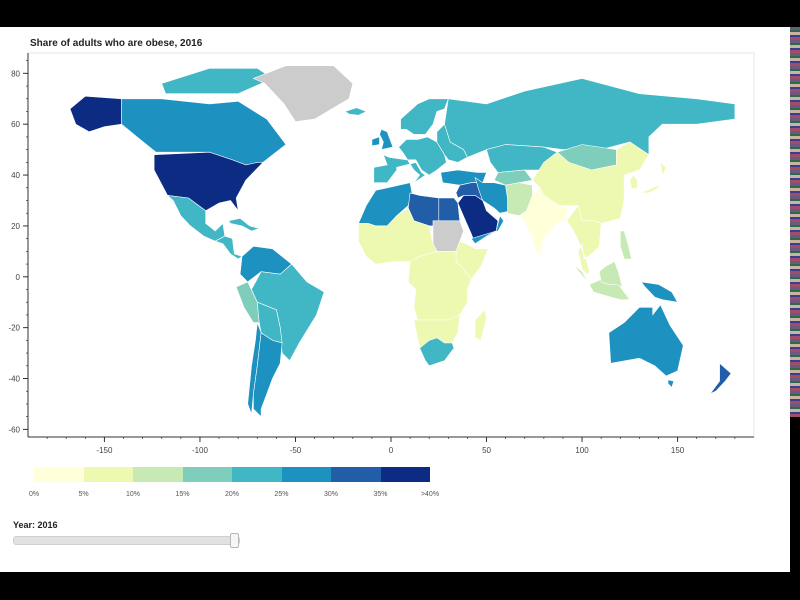  I want to click on country-central-asia, so click(513, 177).